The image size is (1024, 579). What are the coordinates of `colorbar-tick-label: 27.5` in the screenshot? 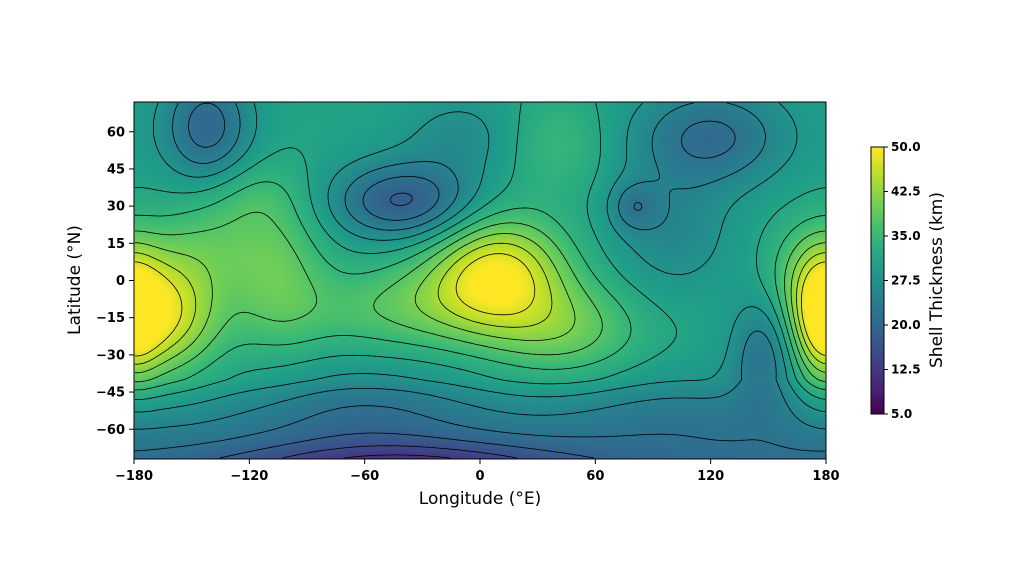 It's located at (906, 281).